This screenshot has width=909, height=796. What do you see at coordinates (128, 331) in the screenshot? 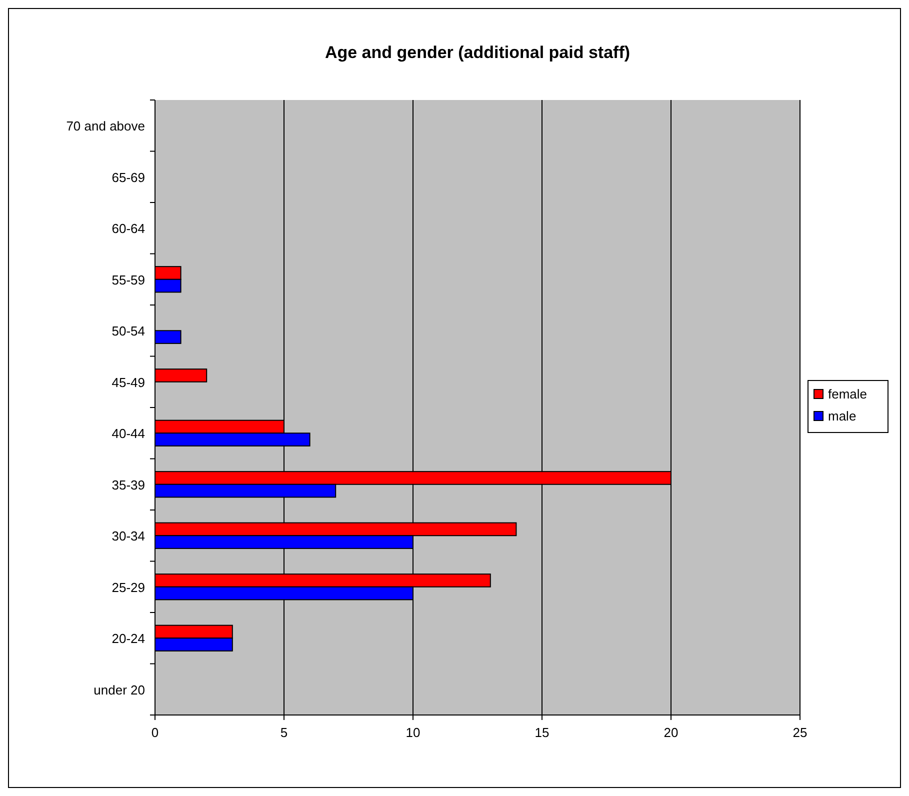
I see `y-tick-label: 50-54` at bounding box center [128, 331].